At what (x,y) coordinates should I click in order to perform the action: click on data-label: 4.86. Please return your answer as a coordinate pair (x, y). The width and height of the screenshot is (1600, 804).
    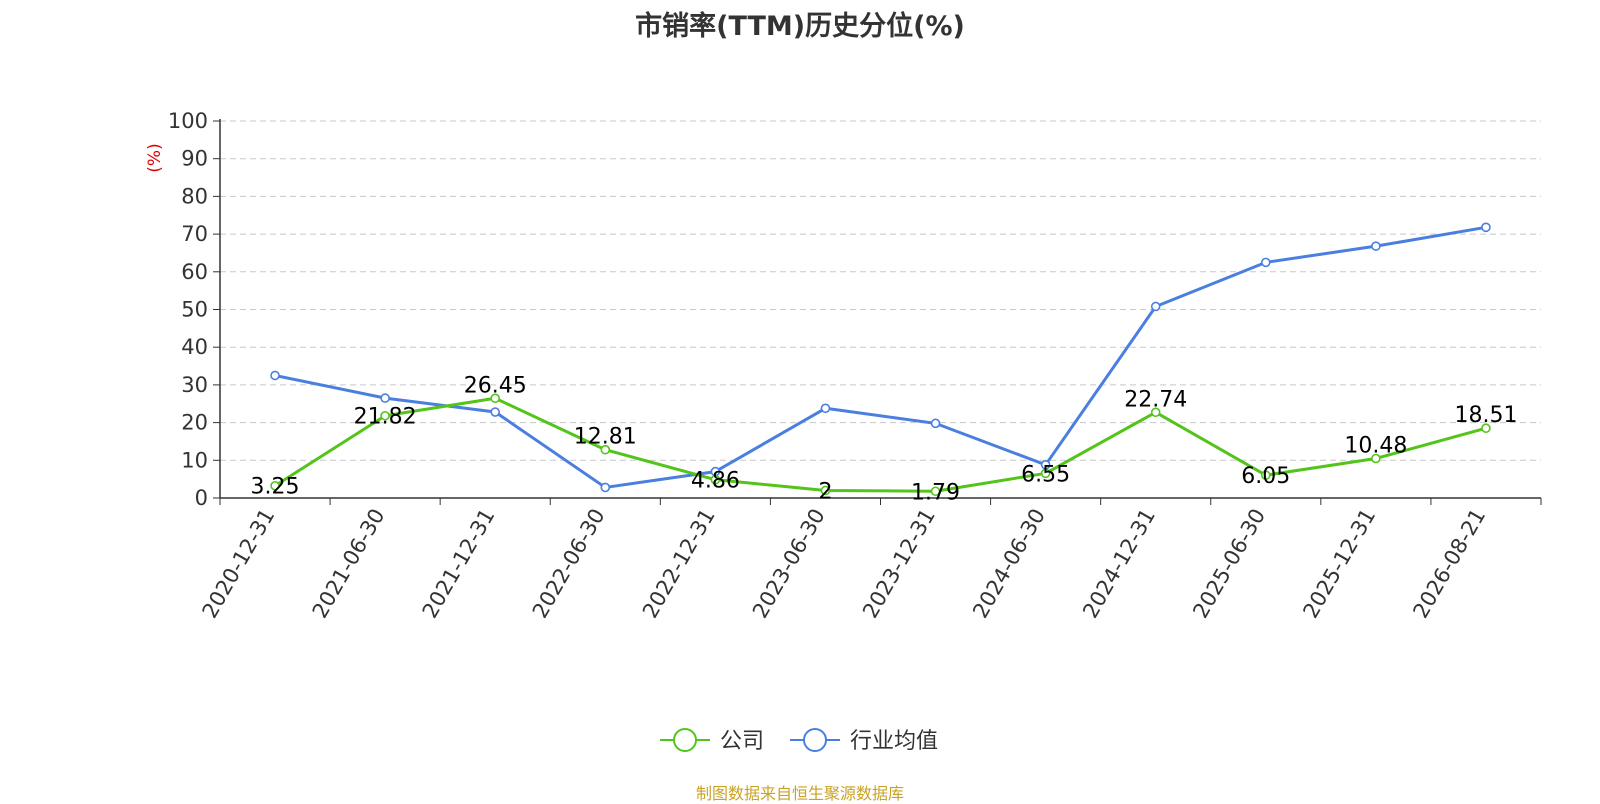
    Looking at the image, I should click on (715, 481).